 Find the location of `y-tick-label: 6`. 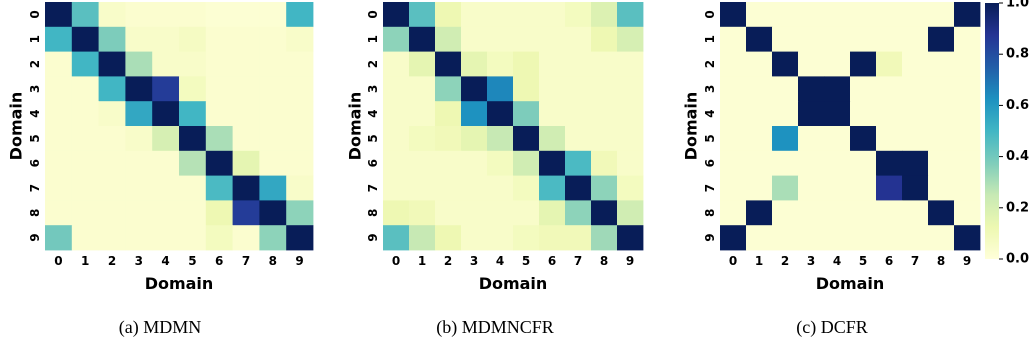

y-tick-label: 6 is located at coordinates (35, 163).